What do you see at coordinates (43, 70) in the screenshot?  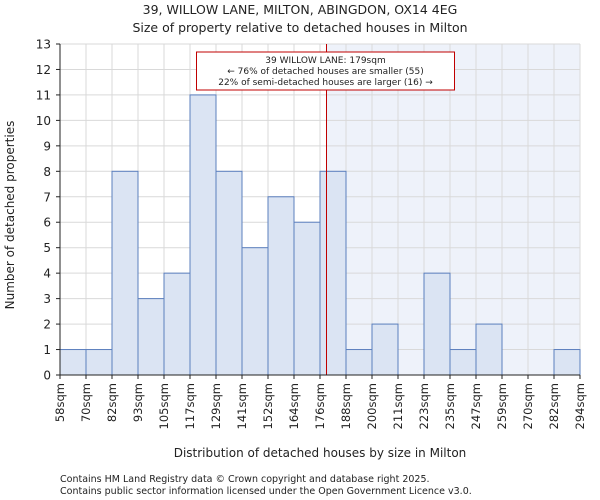 I see `y-tick-label: 12` at bounding box center [43, 70].